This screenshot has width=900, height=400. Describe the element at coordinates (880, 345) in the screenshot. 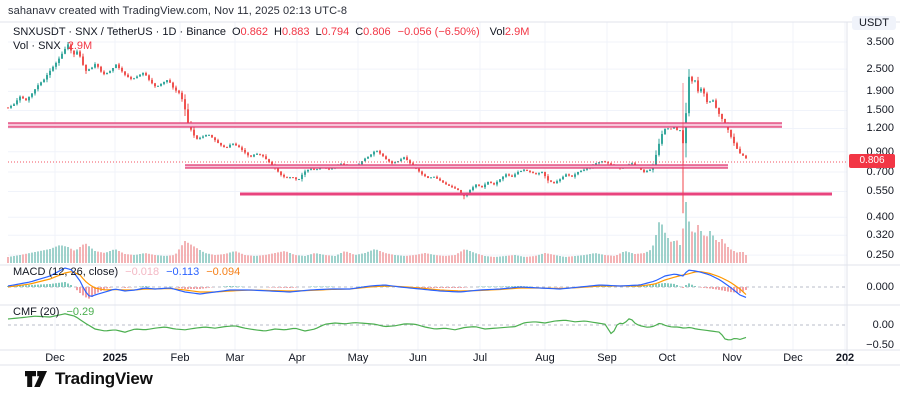

I see `cmf-axis-label: −0.50` at that location.